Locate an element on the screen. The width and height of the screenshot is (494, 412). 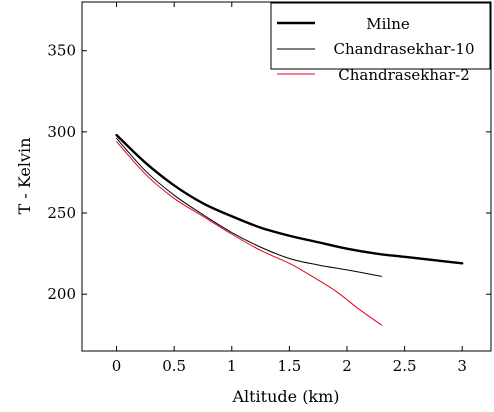
y-tick-label: 250 is located at coordinates (61, 213).